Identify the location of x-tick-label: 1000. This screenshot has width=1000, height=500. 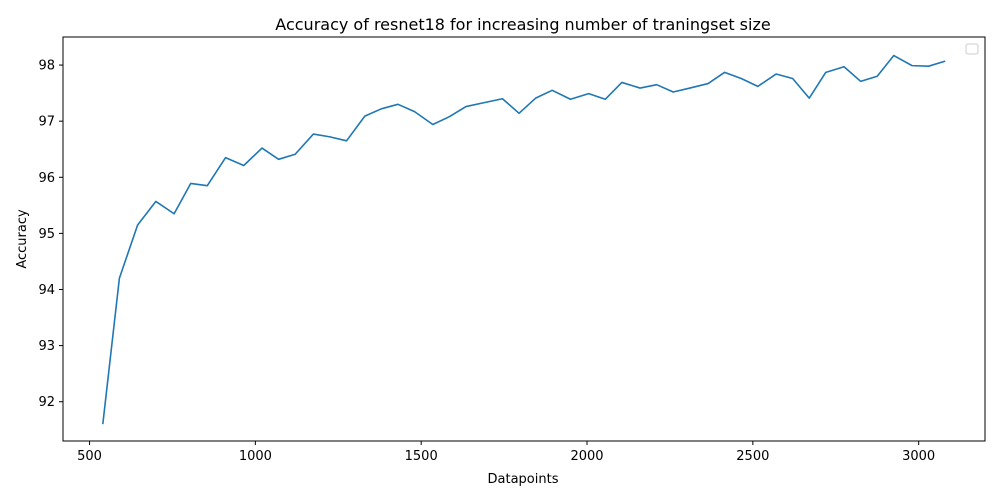
(255, 456).